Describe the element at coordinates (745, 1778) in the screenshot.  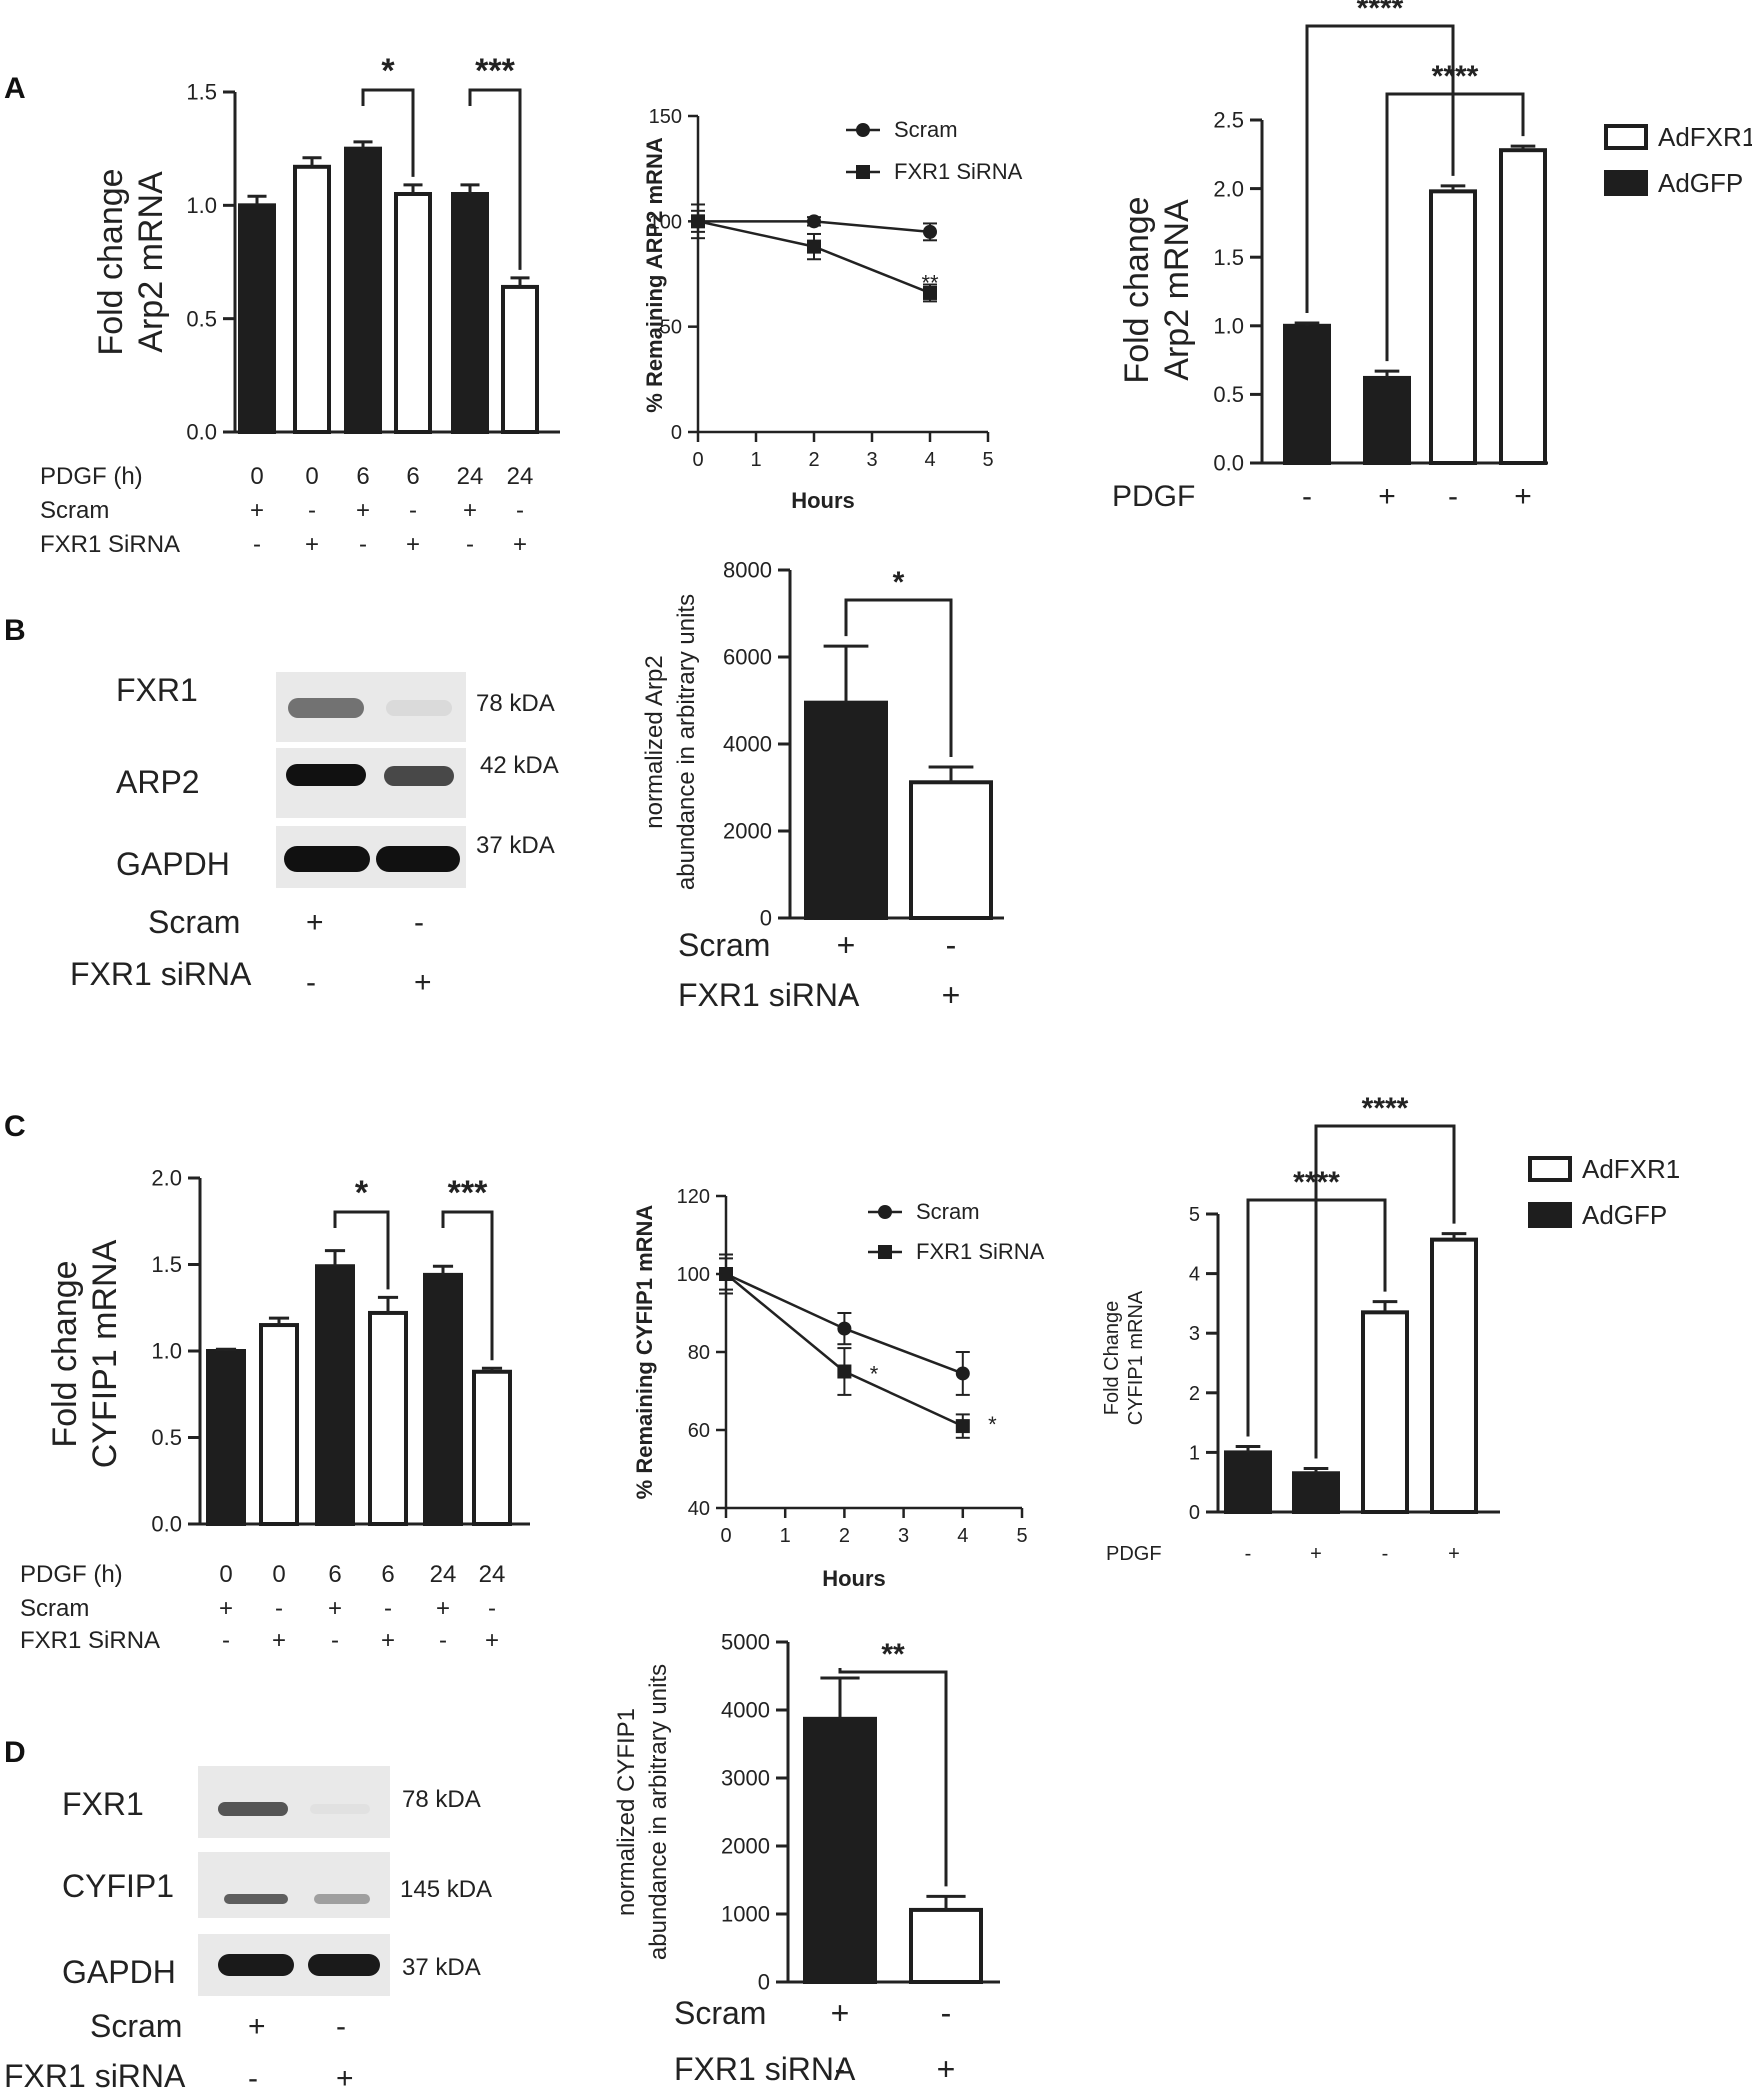
I see `y-tick-label: 3000` at that location.